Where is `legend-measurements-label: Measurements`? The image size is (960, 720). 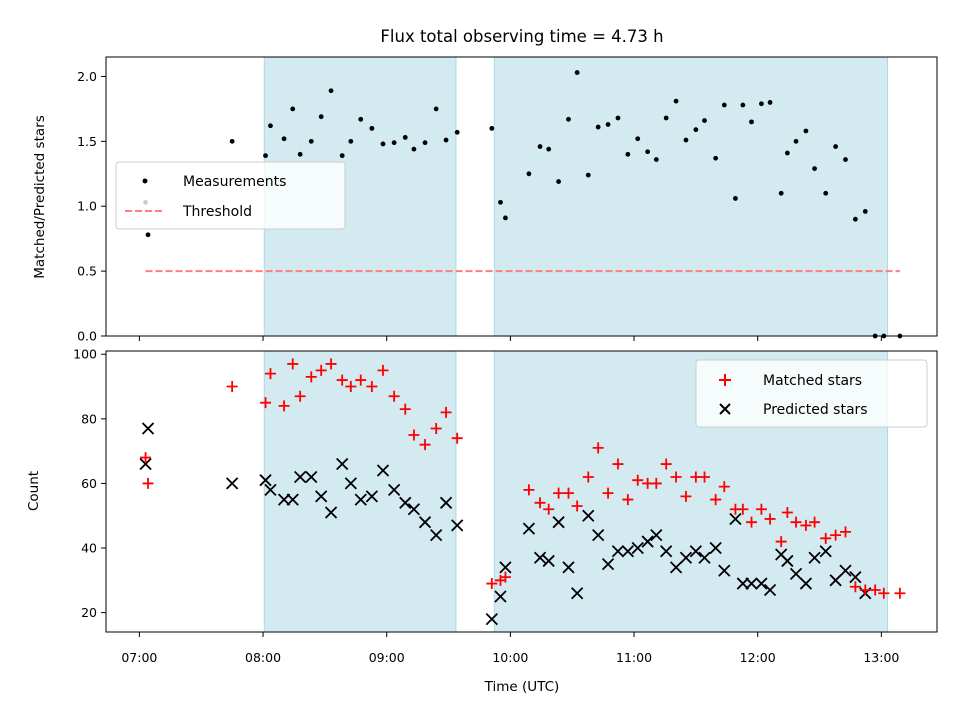
legend-measurements-label: Measurements is located at coordinates (234, 182).